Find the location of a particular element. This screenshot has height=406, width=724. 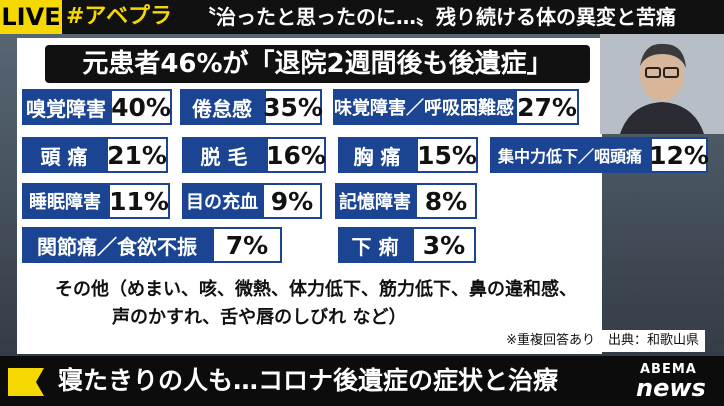

hashtag: #アベプラ is located at coordinates (119, 16).